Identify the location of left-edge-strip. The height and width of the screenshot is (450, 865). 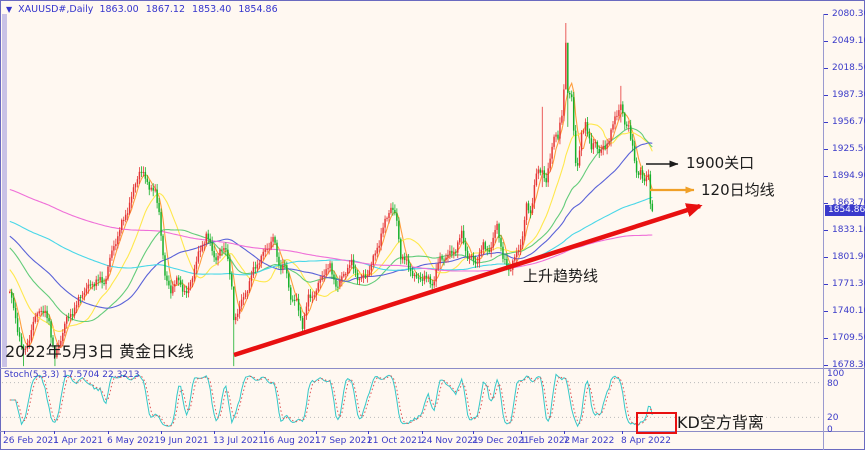
(4, 190).